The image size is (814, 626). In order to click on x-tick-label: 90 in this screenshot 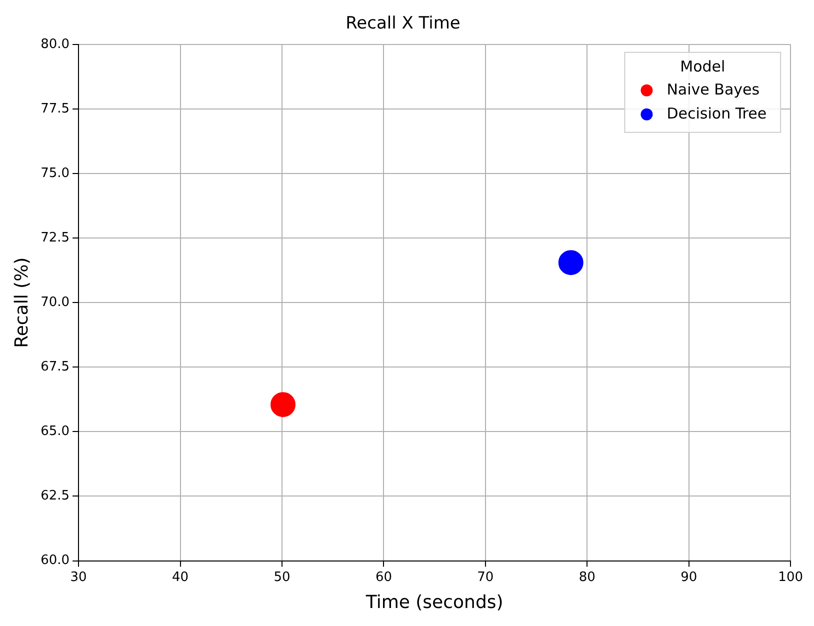, I will do `click(689, 577)`.